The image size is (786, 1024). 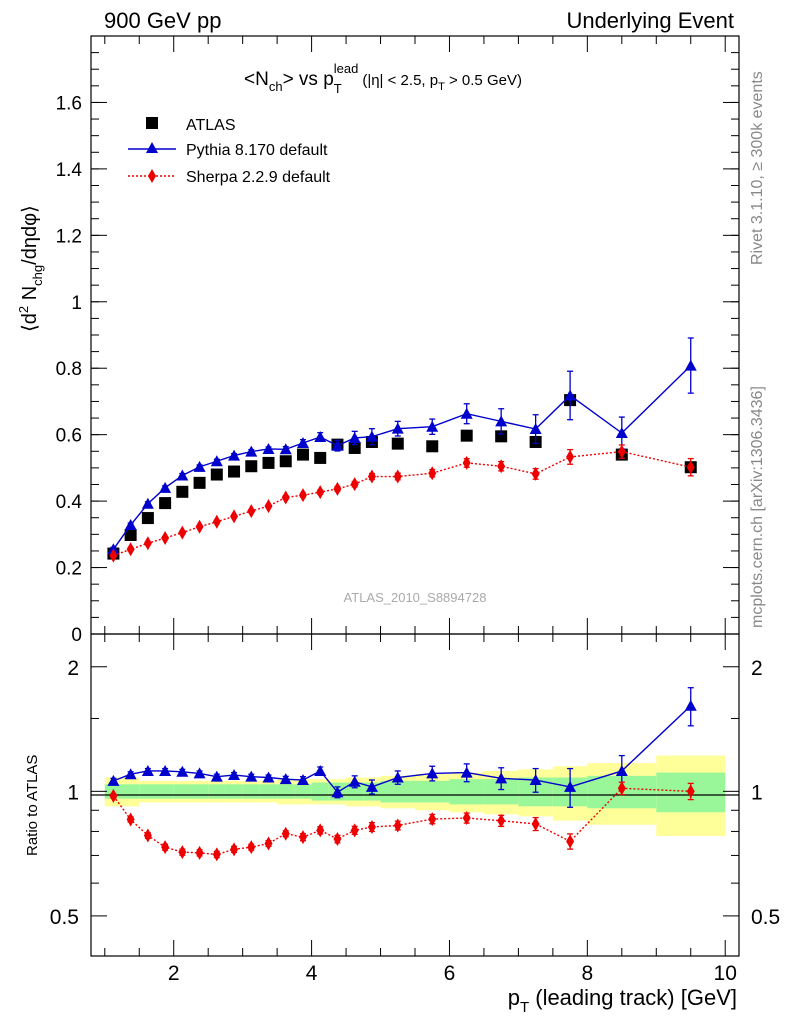 I want to click on ratio-xlabel: pT (leading track) [GeV], so click(x=622, y=1000).